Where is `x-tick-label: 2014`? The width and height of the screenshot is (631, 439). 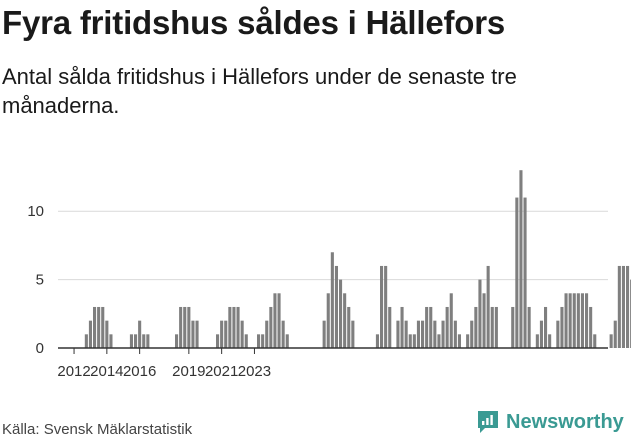
x-tick-label: 2014 is located at coordinates (106, 371).